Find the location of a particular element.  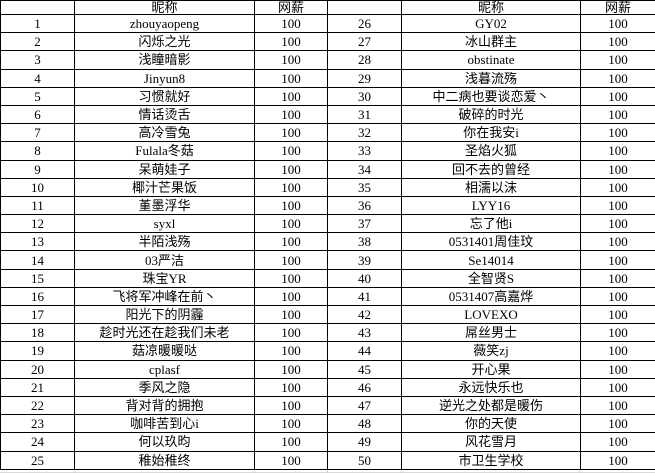

nickname-cell-right: GY02 is located at coordinates (491, 23).